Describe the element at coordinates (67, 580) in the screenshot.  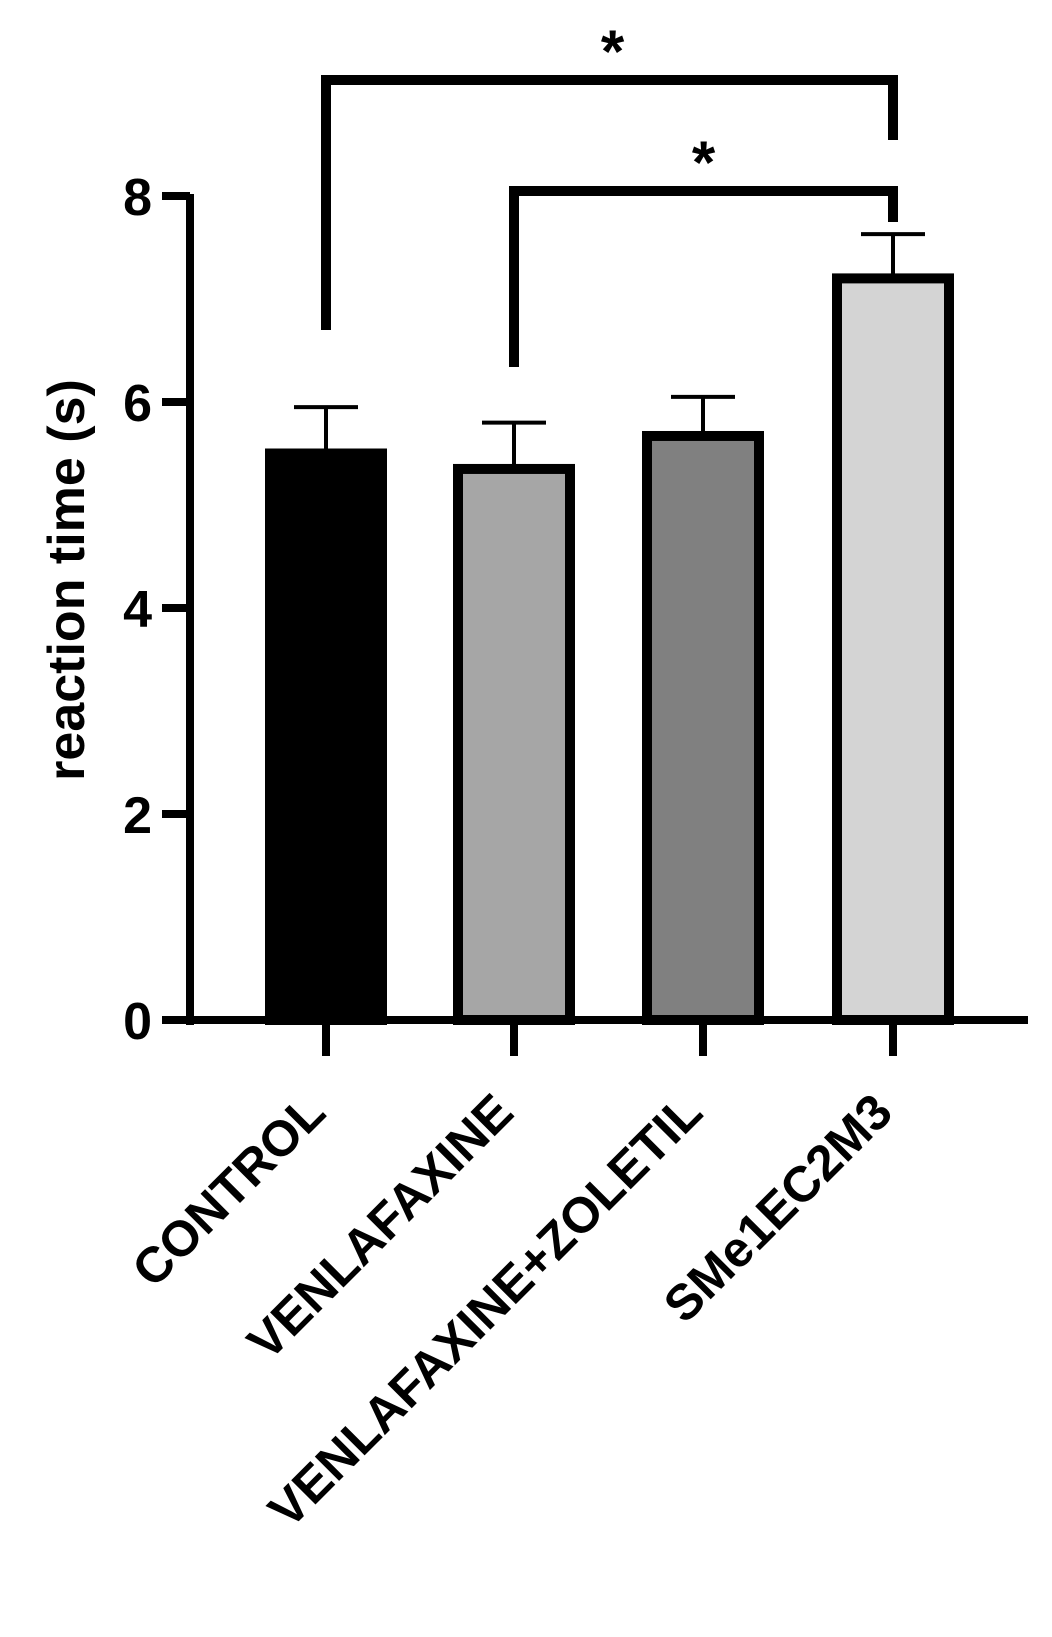
I see `y-axis-label: reaction time (s)` at that location.